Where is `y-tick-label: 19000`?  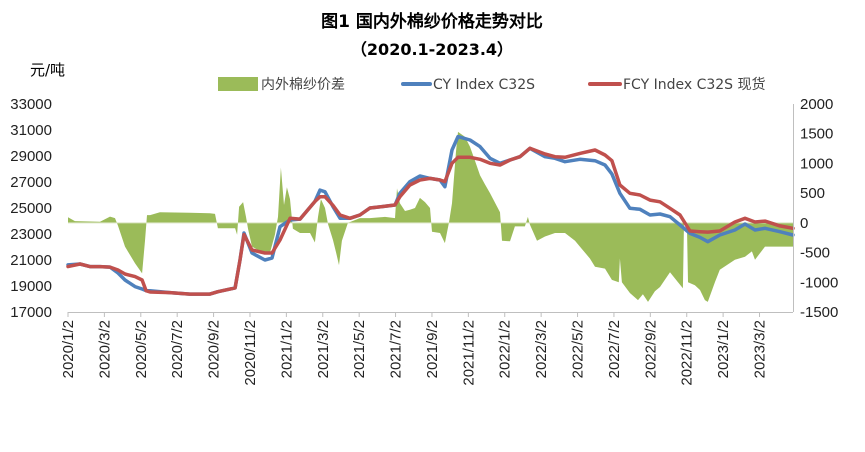 y-tick-label: 19000 is located at coordinates (31, 286).